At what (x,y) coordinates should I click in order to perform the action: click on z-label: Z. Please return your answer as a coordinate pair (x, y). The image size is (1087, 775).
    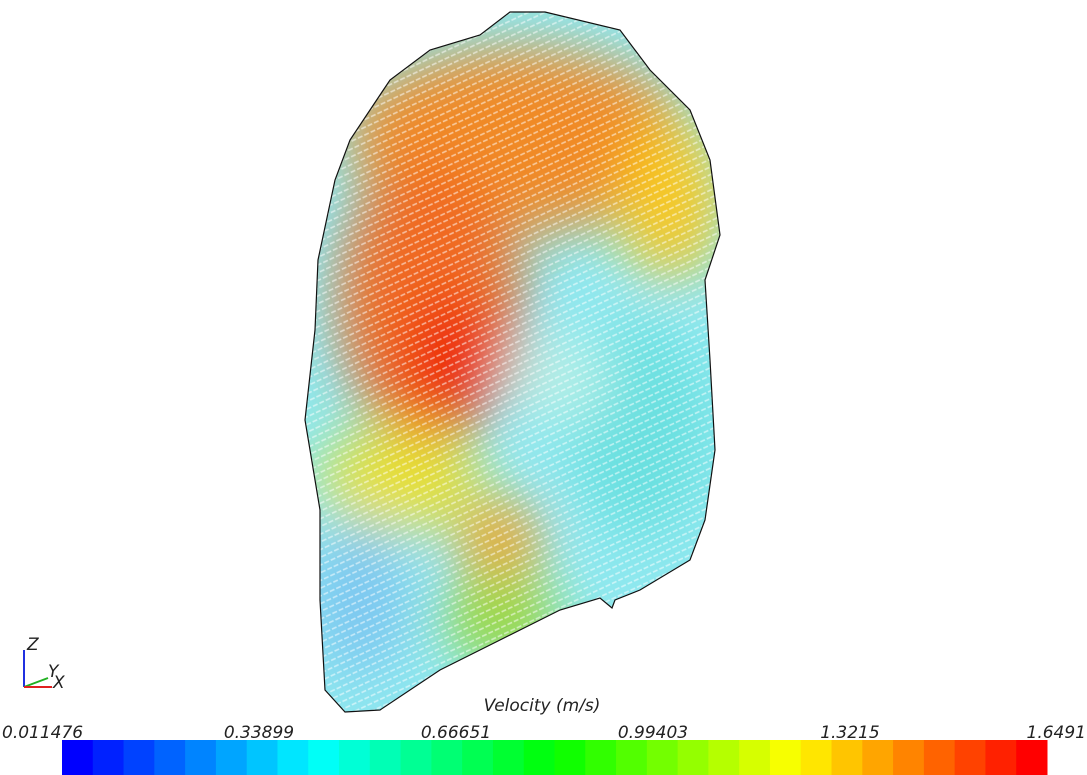
    Looking at the image, I should click on (32, 645).